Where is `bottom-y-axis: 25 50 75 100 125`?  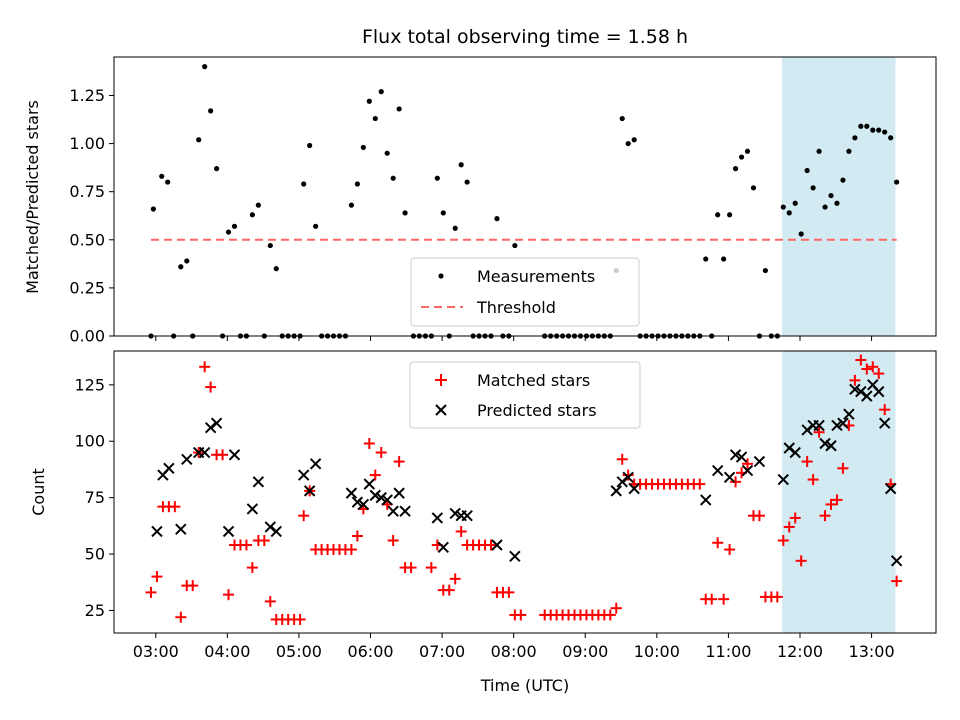 bottom-y-axis: 25 50 75 100 125 is located at coordinates (94, 497).